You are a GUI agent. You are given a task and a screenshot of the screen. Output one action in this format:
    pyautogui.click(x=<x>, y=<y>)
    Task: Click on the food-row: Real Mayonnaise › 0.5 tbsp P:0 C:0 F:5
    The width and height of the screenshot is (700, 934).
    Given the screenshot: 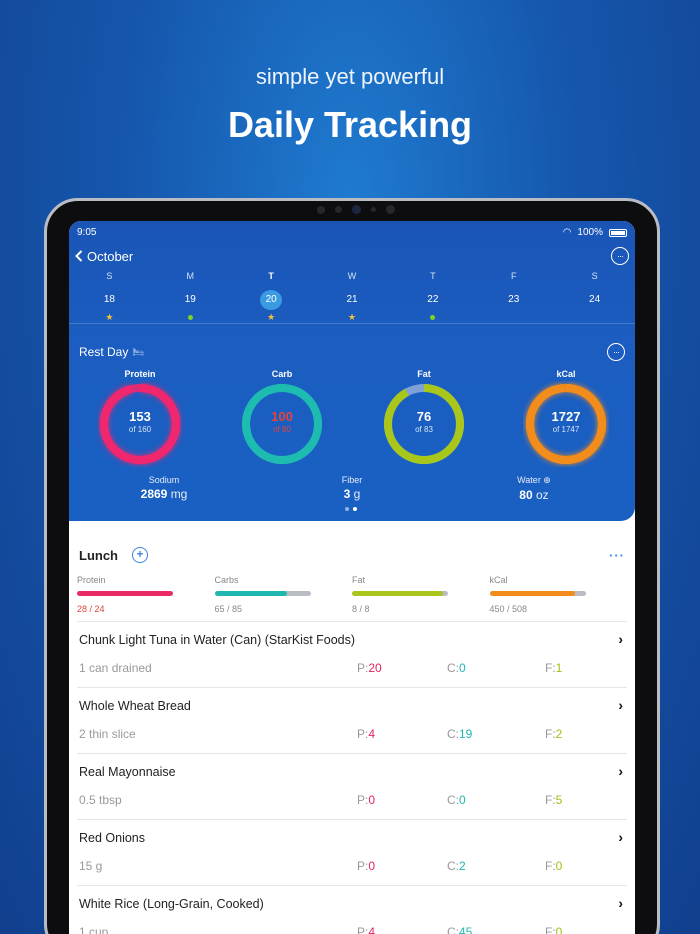 What is the action you would take?
    pyautogui.click(x=352, y=786)
    